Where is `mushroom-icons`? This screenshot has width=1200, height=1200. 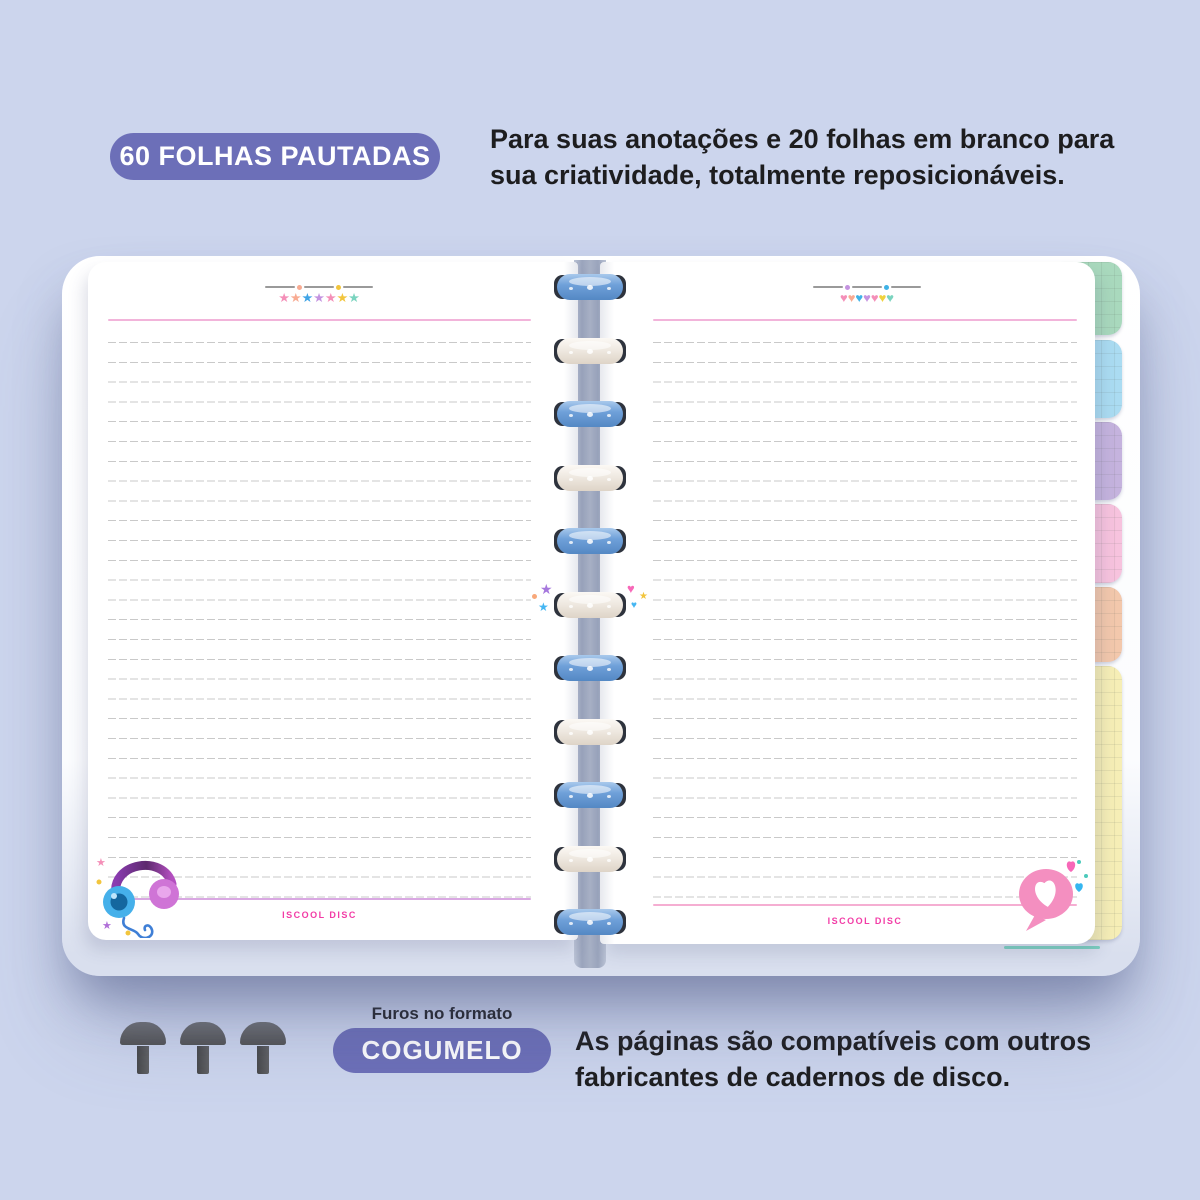
mushroom-icons is located at coordinates (203, 1048).